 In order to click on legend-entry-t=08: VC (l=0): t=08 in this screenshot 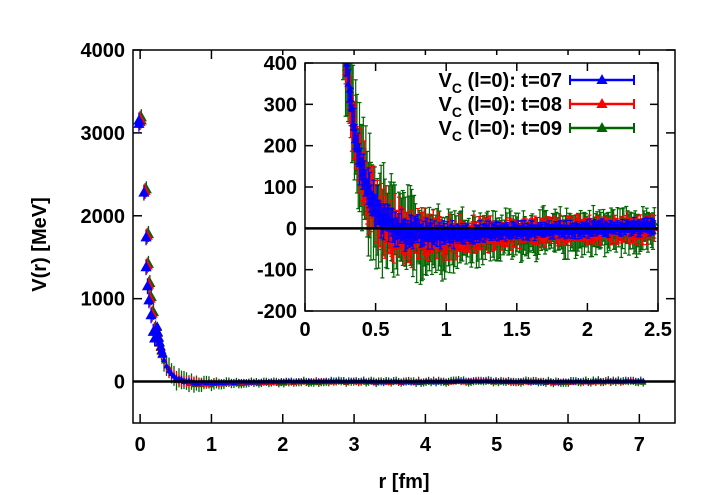, I will do `click(536, 107)`.